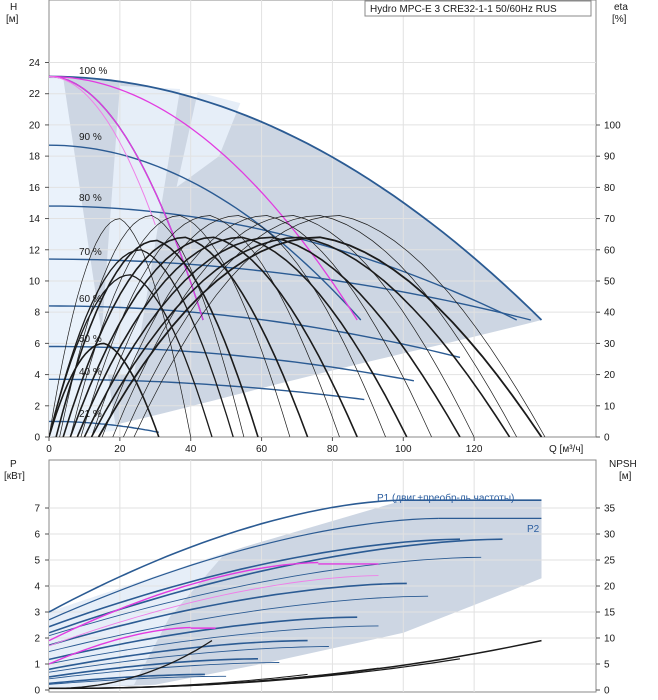  Describe the element at coordinates (463, 9) in the screenshot. I see `chart-title: Hydro MPC-E 3 CRE32-1-1 50/60Hz RUS` at that location.